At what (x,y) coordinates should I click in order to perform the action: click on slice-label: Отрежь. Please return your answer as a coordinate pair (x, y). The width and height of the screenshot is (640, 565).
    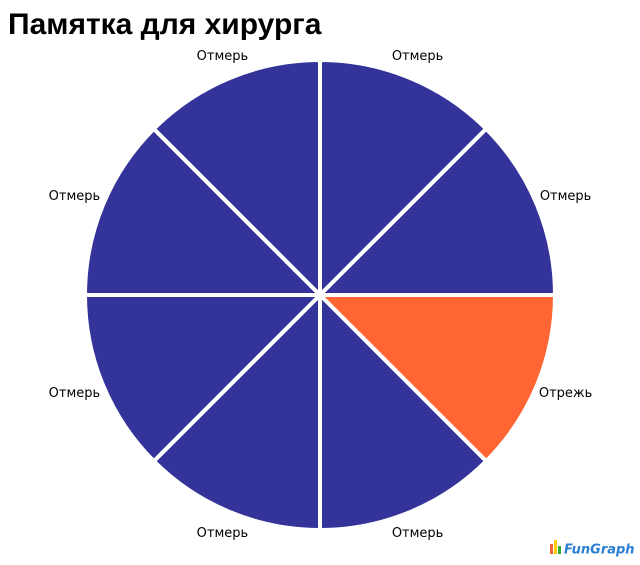
    Looking at the image, I should click on (565, 393).